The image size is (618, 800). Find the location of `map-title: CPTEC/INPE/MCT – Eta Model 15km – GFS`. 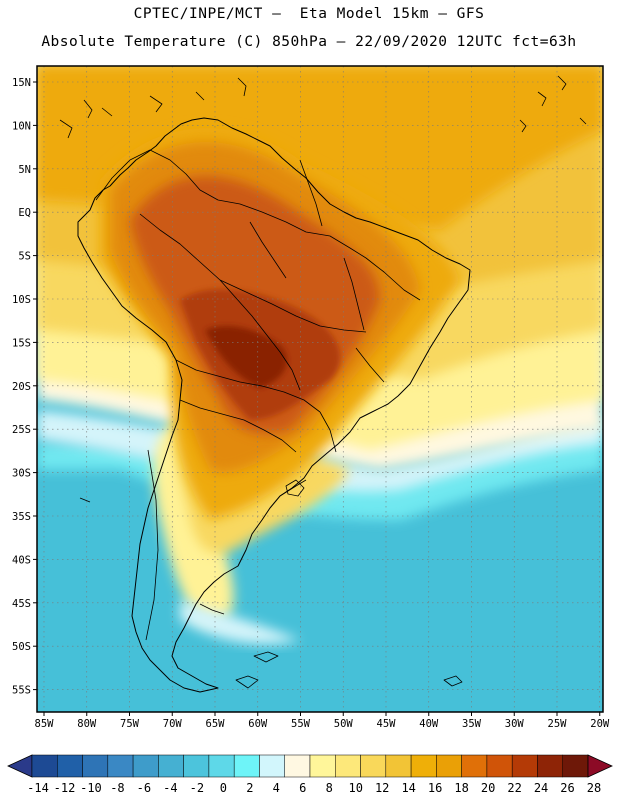

map-title: CPTEC/INPE/MCT – Eta Model 15km – GFS is located at coordinates (309, 14).